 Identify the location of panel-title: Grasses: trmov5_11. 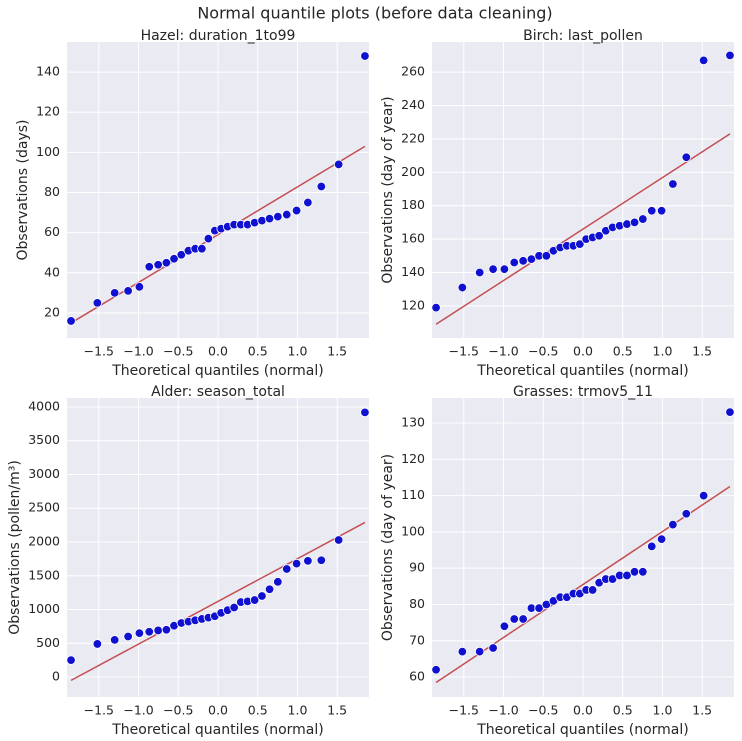
(583, 392).